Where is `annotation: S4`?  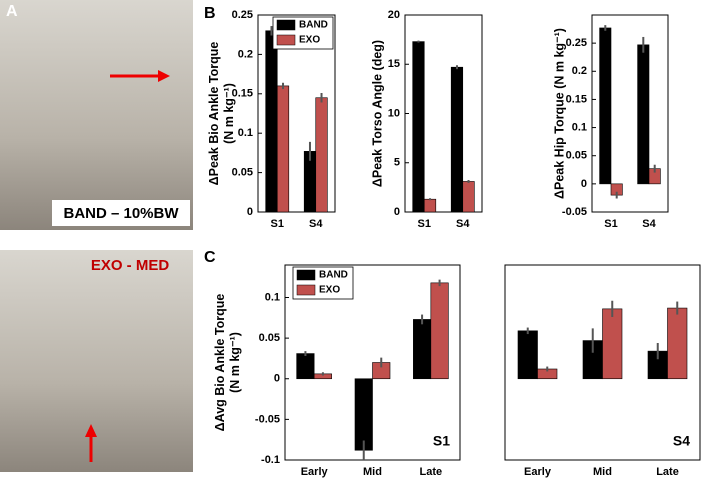
annotation: S4 is located at coordinates (681, 441).